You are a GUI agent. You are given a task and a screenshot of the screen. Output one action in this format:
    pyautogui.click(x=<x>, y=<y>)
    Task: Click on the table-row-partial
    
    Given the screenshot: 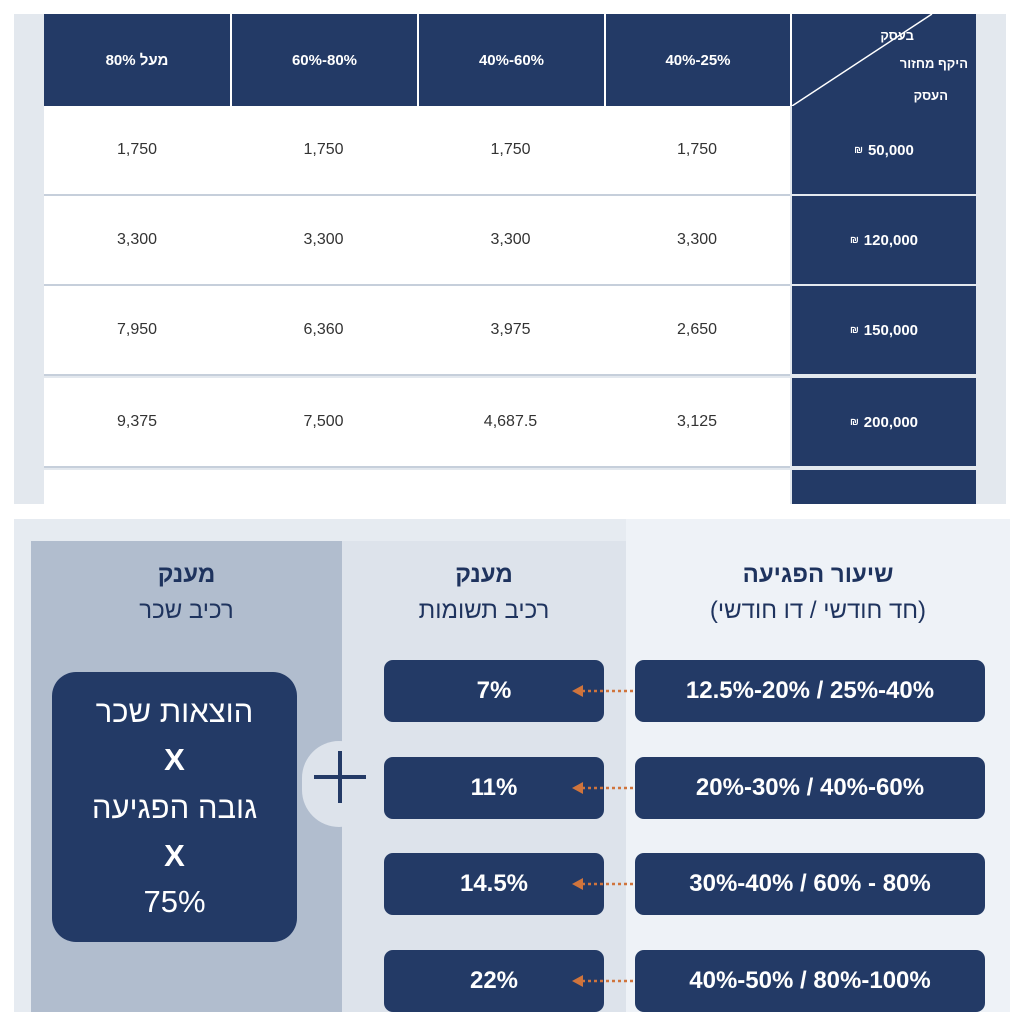 What is the action you would take?
    pyautogui.click(x=510, y=487)
    